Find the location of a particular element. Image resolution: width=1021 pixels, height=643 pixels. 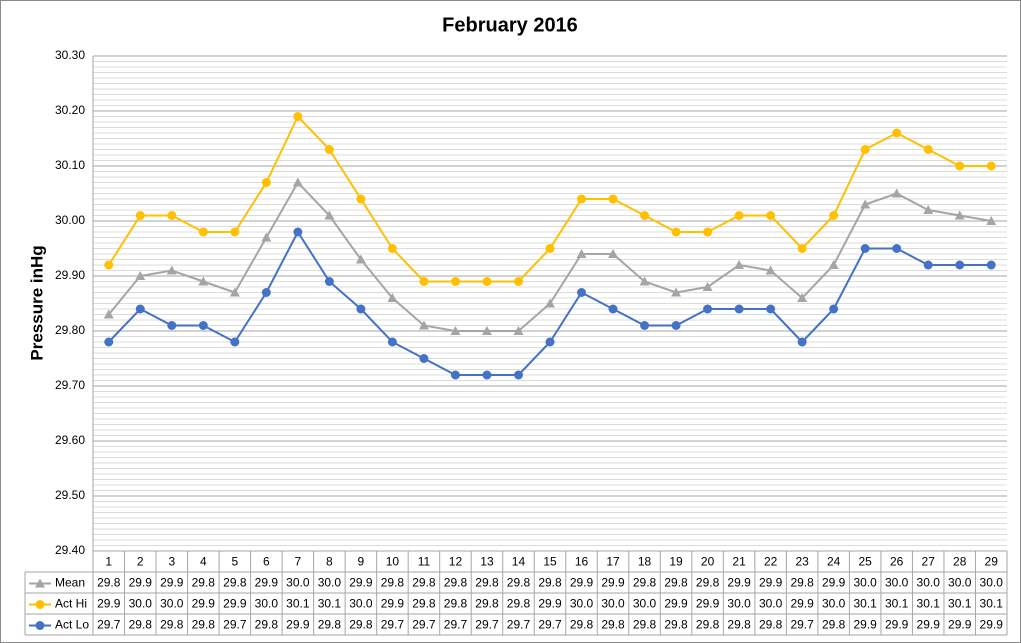

y-tick-label: 29.90 is located at coordinates (70, 275).